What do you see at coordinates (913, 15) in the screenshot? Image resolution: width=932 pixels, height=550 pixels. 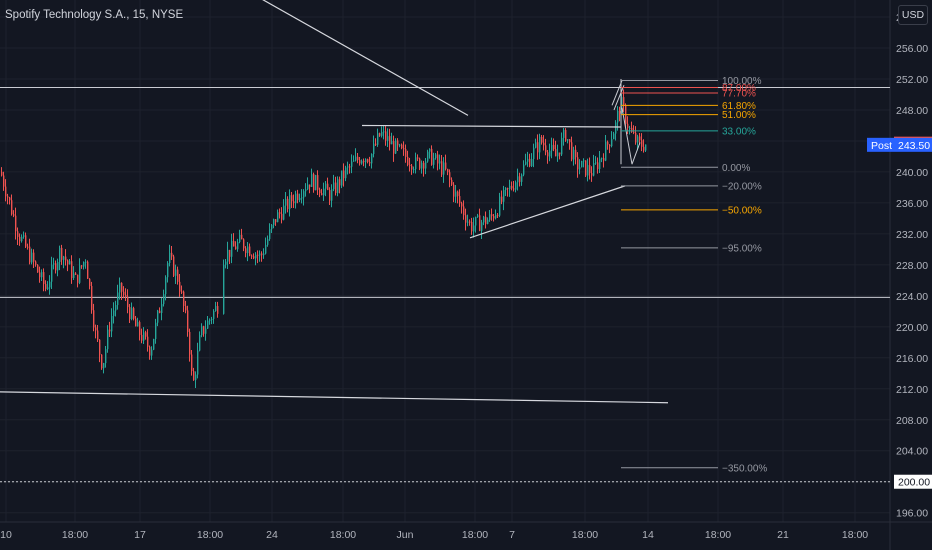 I see `currency-button: USD` at bounding box center [913, 15].